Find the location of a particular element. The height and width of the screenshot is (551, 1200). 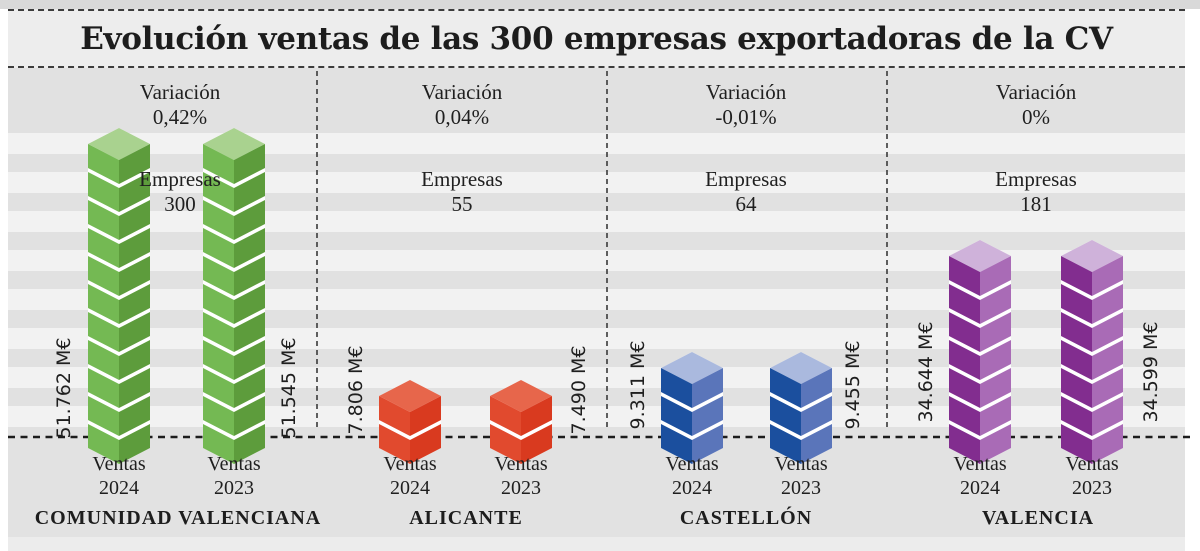

value-label-alicante-2024: 7.806 M€ is located at coordinates (356, 390).